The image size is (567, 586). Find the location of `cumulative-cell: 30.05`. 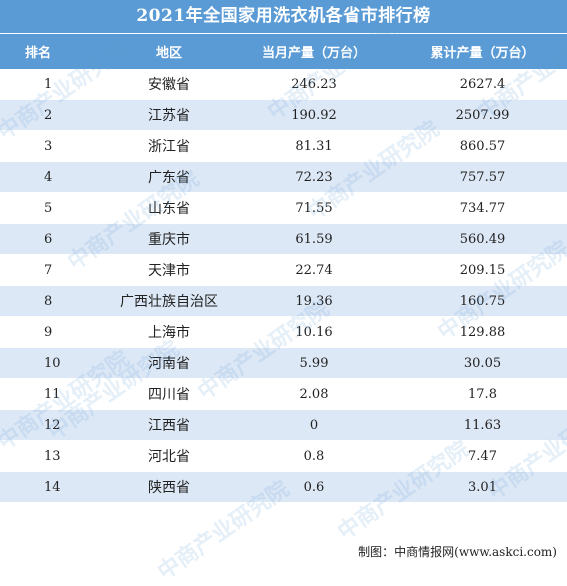

cumulative-cell: 30.05 is located at coordinates (482, 363).